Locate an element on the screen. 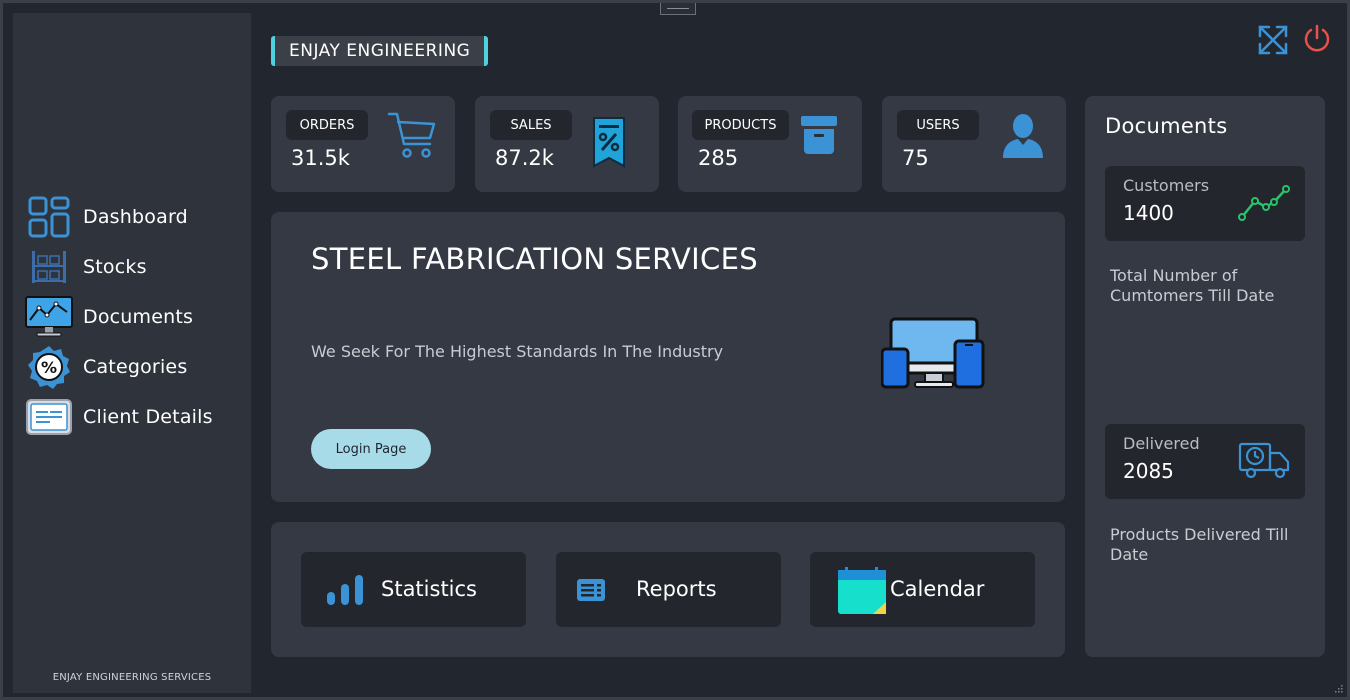 The width and height of the screenshot is (1350, 700). doc-label: Delivered is located at coordinates (1161, 443).